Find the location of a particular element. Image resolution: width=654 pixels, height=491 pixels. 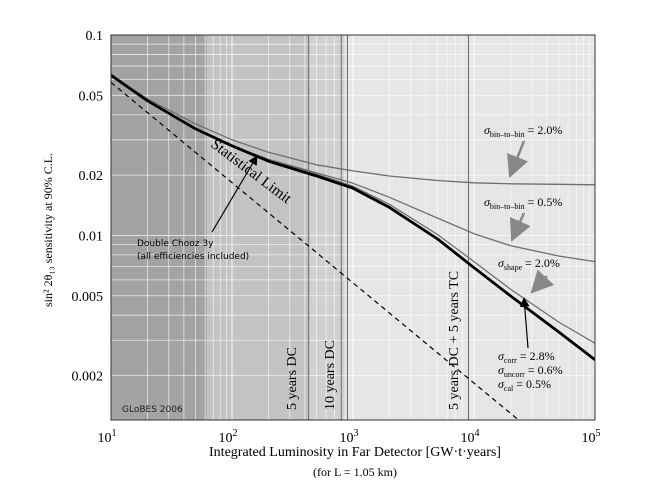

y-tick-label-3: 0.01 is located at coordinates (91, 236).